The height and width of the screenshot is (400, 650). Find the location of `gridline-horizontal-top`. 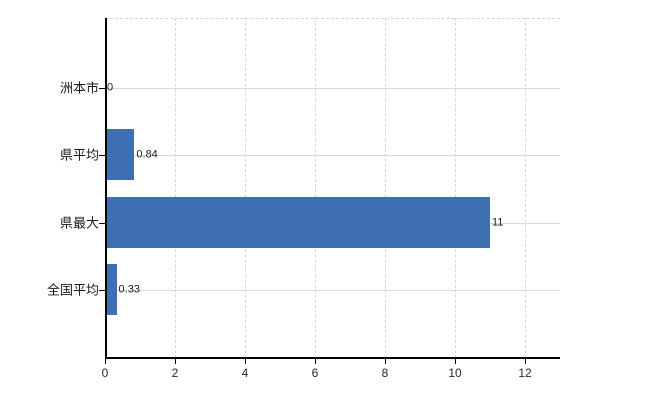

gridline-horizontal-top is located at coordinates (332, 18).